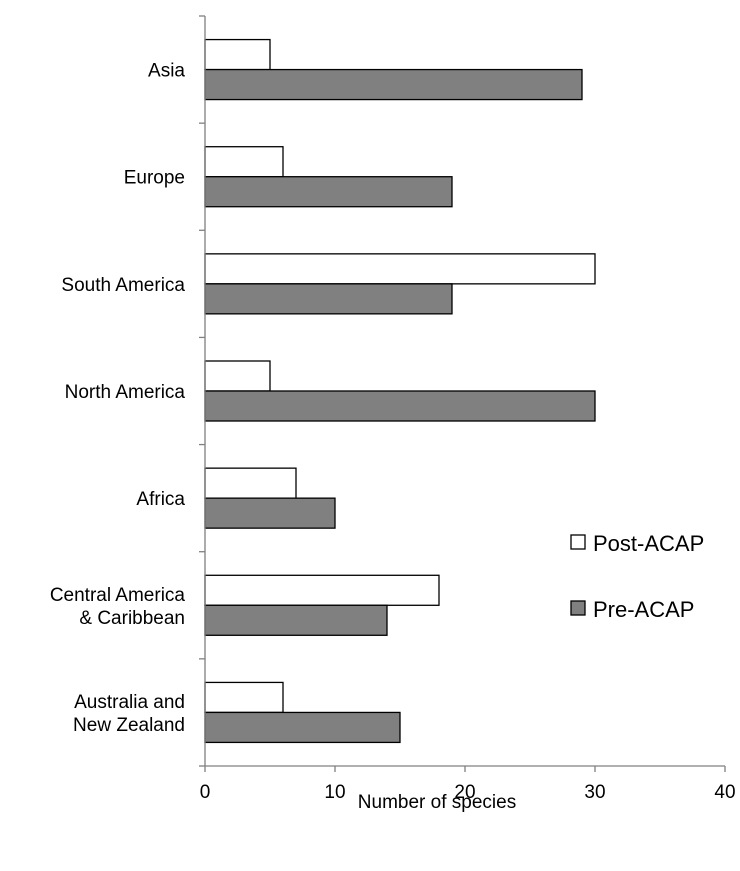 This screenshot has width=740, height=871. Describe the element at coordinates (123, 285) in the screenshot. I see `category-label: South America` at that location.